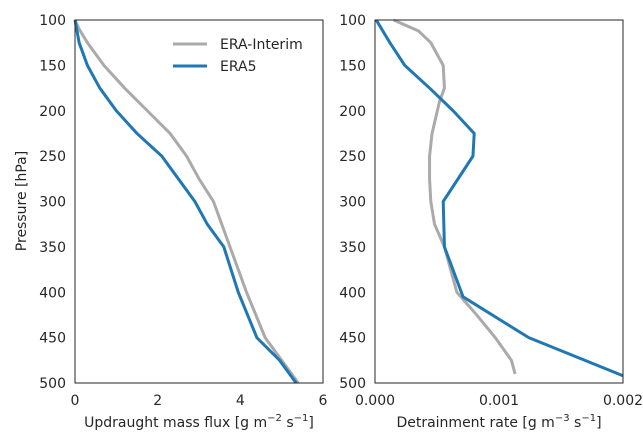 The height and width of the screenshot is (435, 643). I want to click on updraught-y-tick-label: 500, so click(52, 384).